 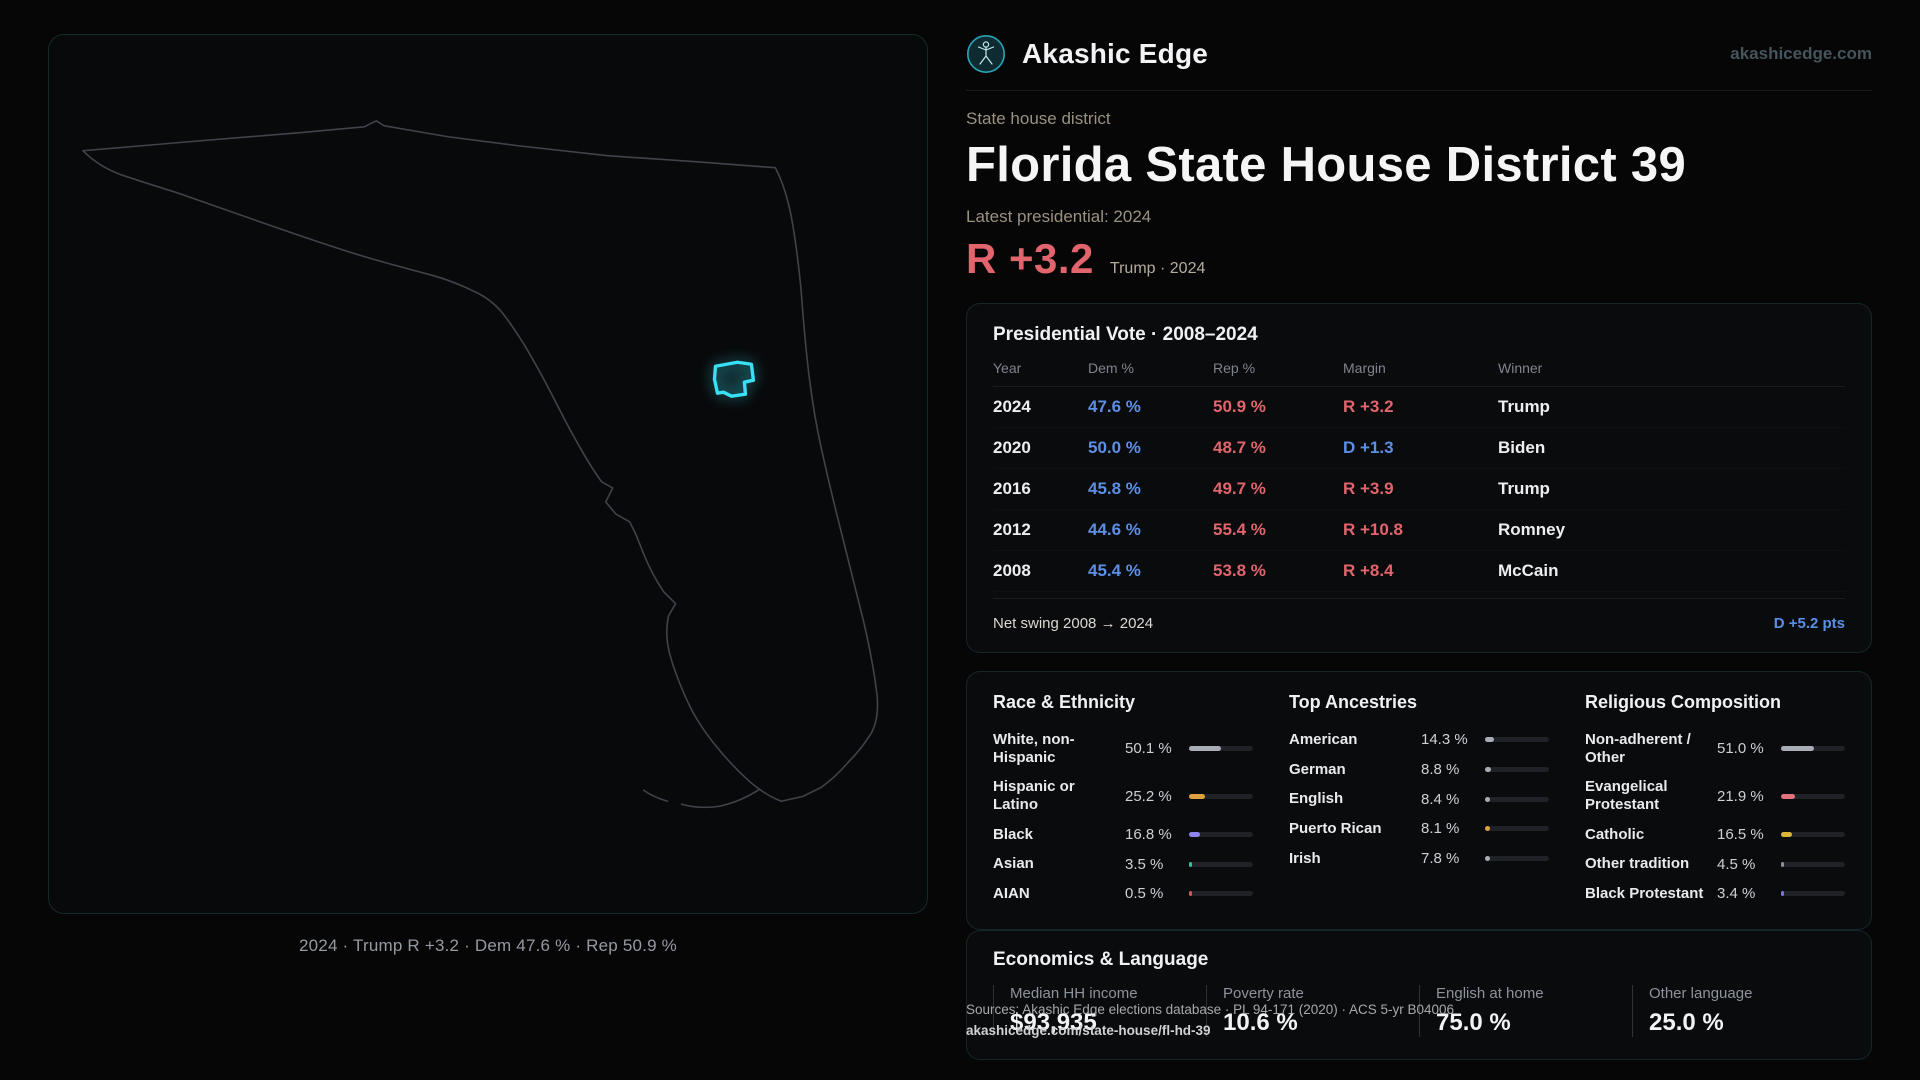 What do you see at coordinates (1419, 448) in the screenshot?
I see `vote-row: 2020 50.0 % 48.7 % D +1.3 Biden` at bounding box center [1419, 448].